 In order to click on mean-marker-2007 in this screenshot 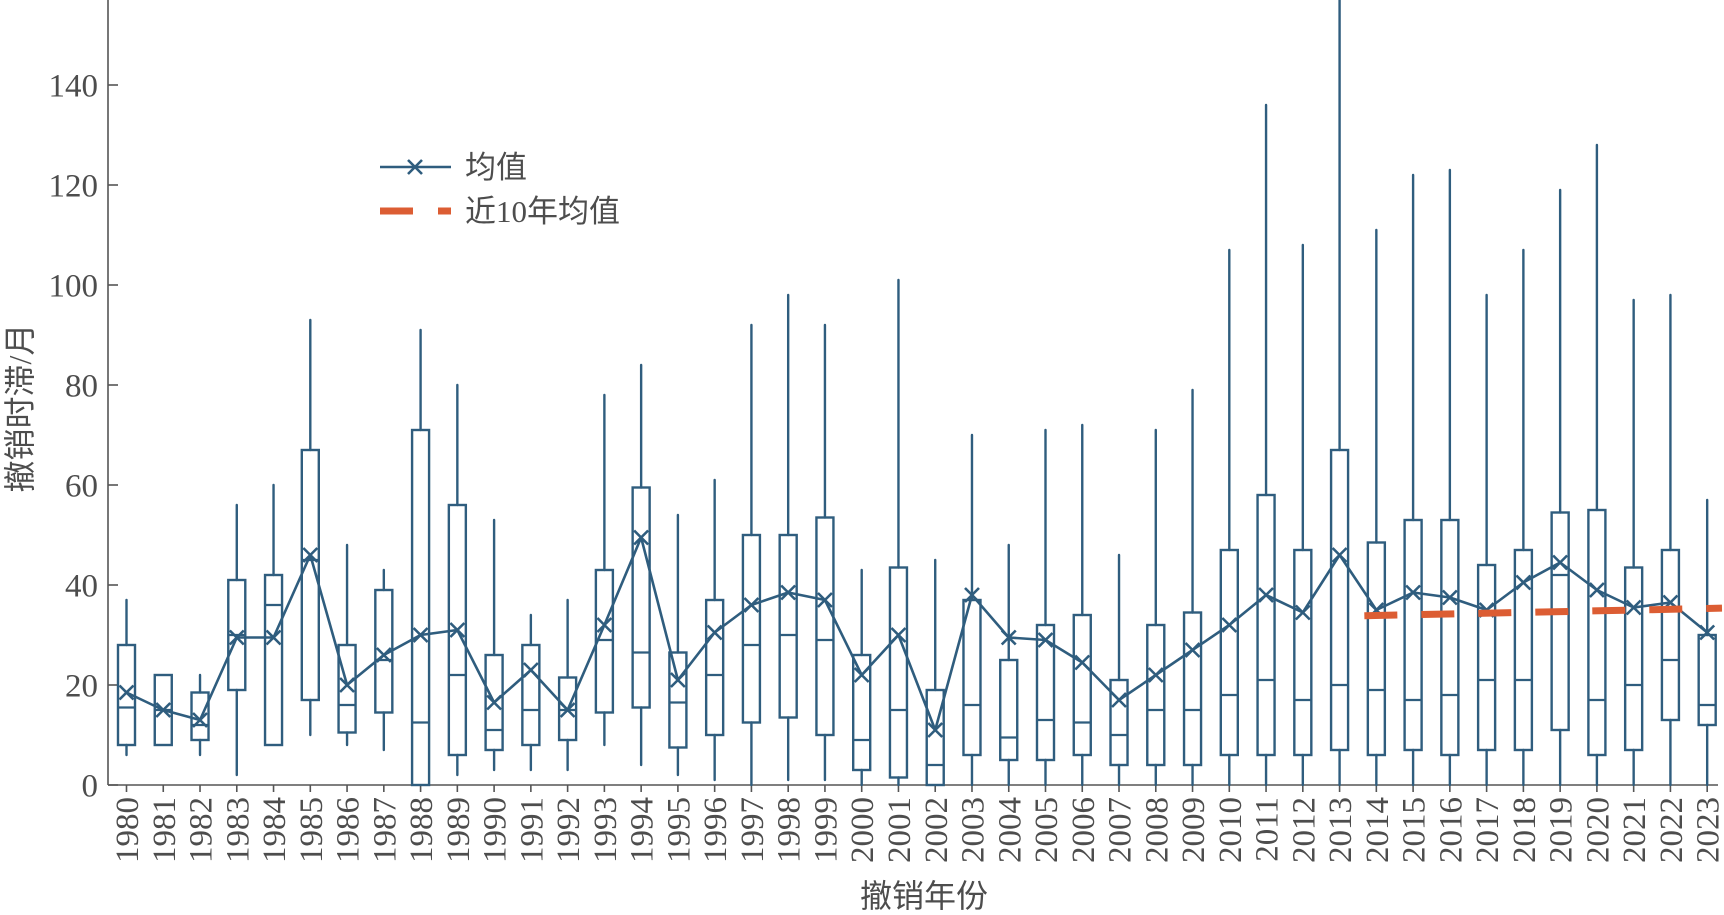, I will do `click(1119, 700)`.